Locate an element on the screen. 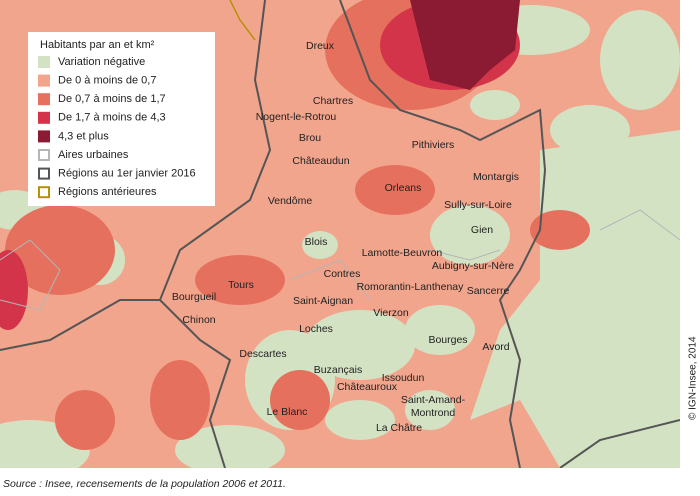  legend-box is located at coordinates (121, 119).